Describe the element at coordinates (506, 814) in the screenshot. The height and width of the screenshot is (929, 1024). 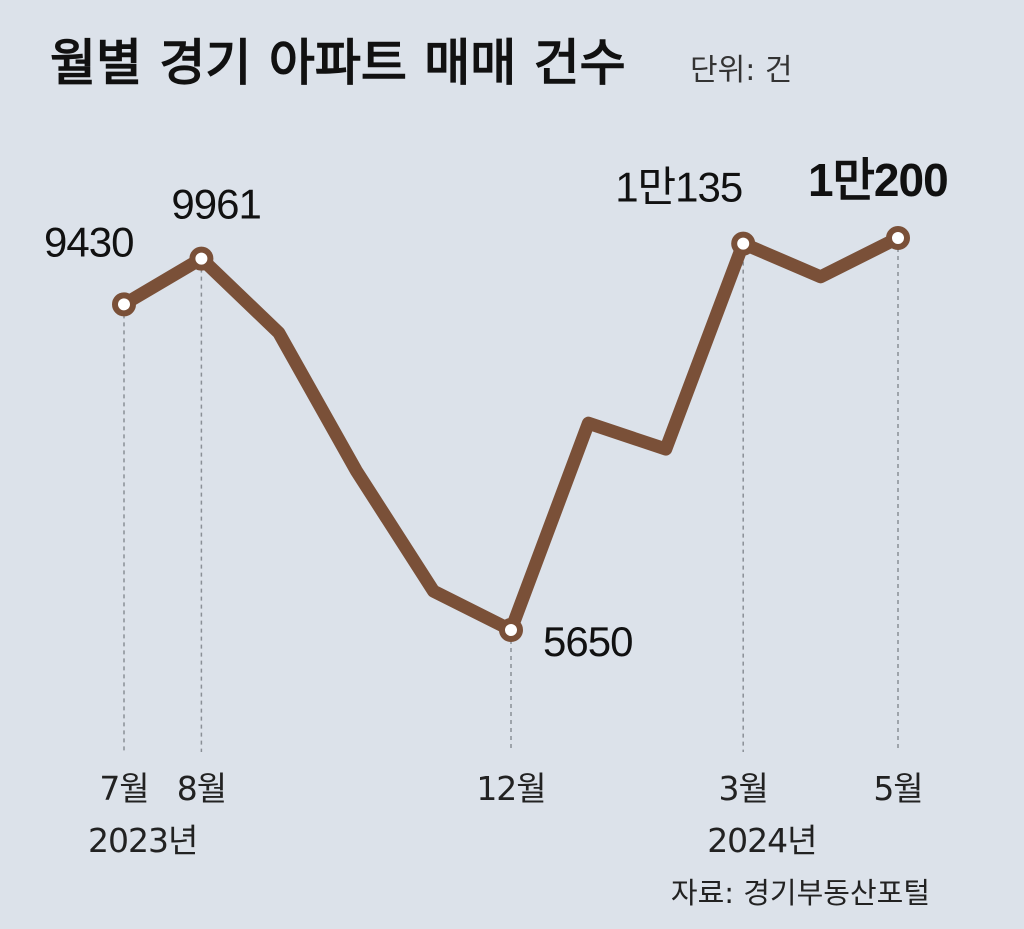
I see `x-axis-tick-labels: 7월 2023년 8월 12월 3월 2024년 5월` at that location.